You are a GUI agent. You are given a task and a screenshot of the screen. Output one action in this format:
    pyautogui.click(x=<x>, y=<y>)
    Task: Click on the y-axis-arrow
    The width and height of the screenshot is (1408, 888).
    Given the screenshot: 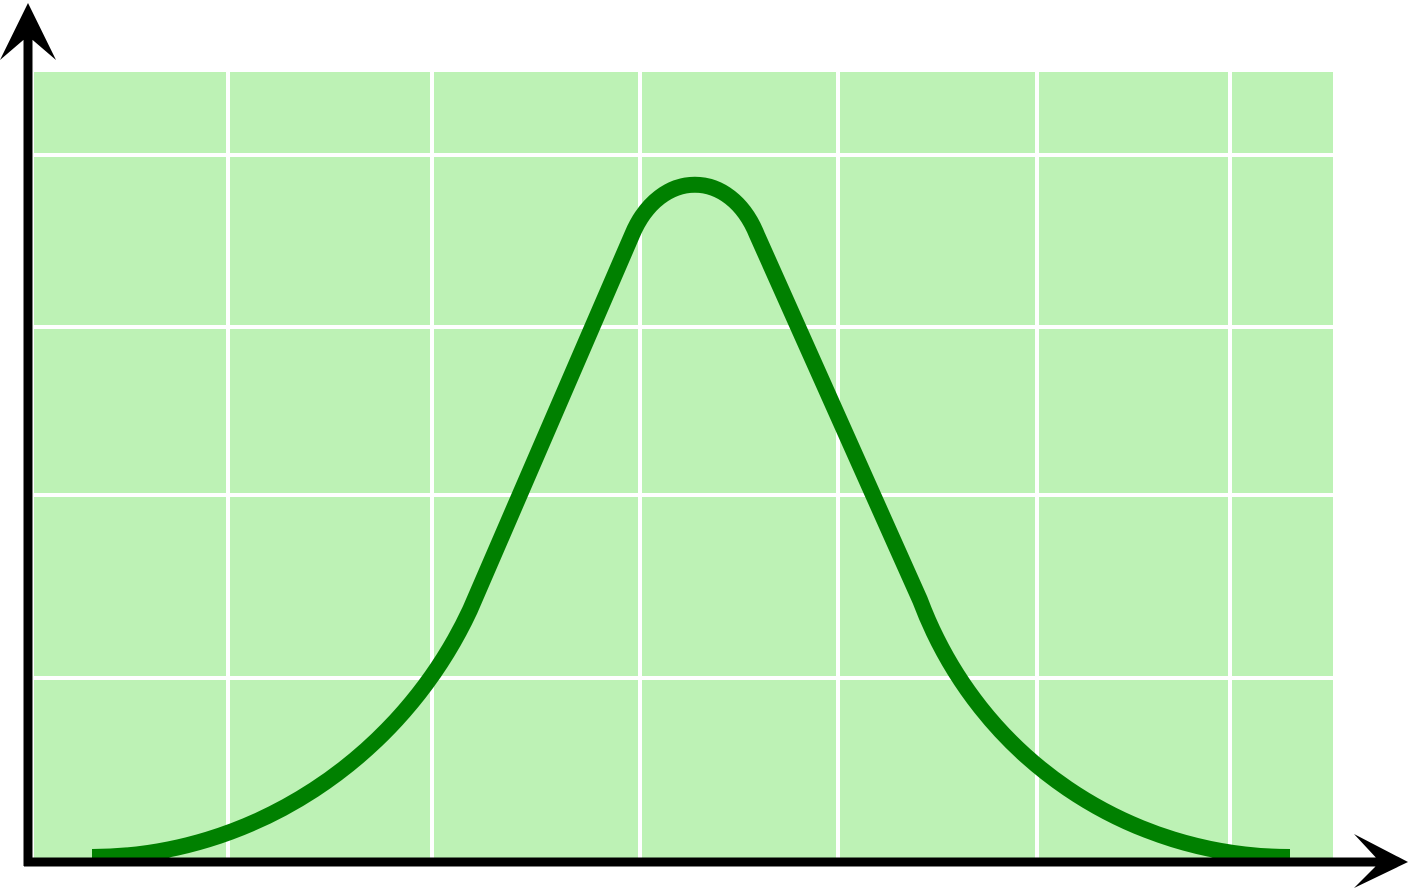 What is the action you would take?
    pyautogui.click(x=28, y=31)
    